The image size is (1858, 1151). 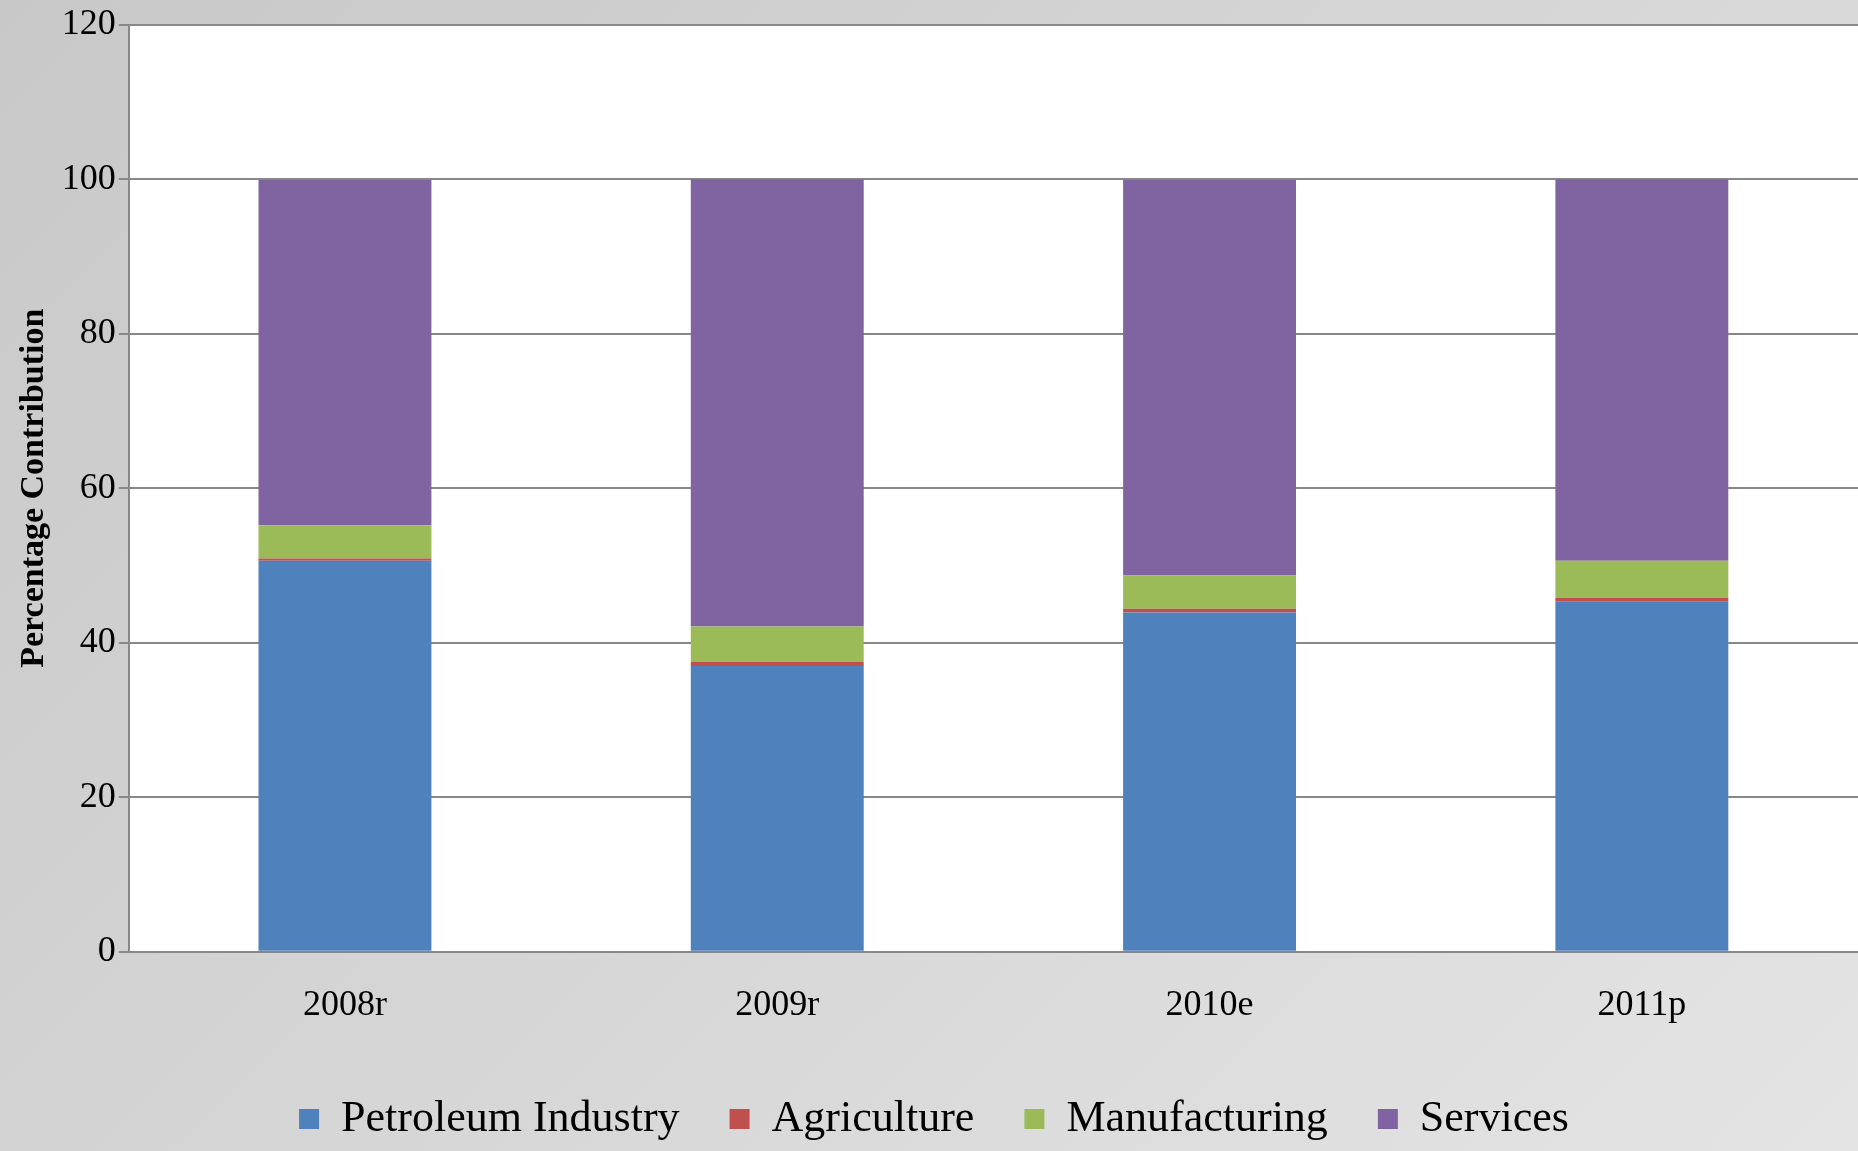 I want to click on y-tick-label: 20, so click(x=97, y=794).